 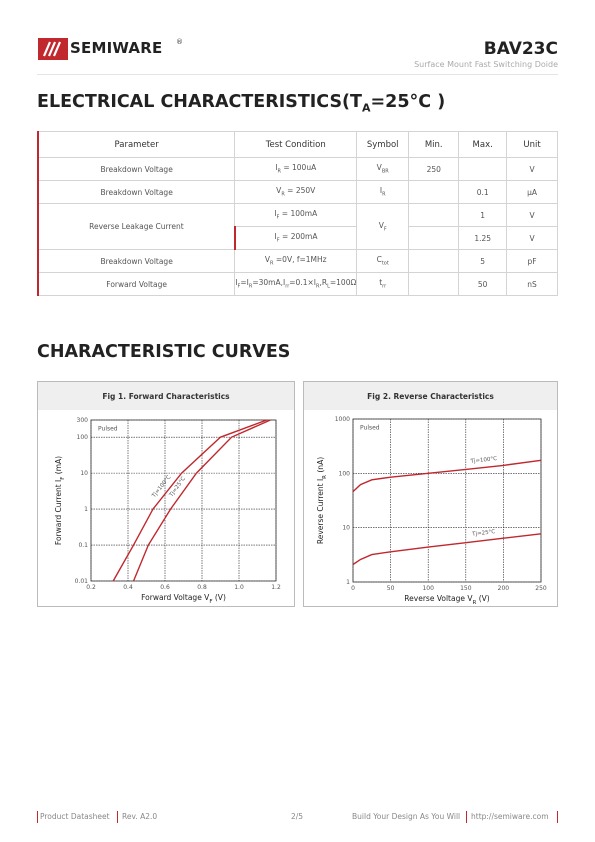 I want to click on table-cell: trr, so click(x=383, y=284).